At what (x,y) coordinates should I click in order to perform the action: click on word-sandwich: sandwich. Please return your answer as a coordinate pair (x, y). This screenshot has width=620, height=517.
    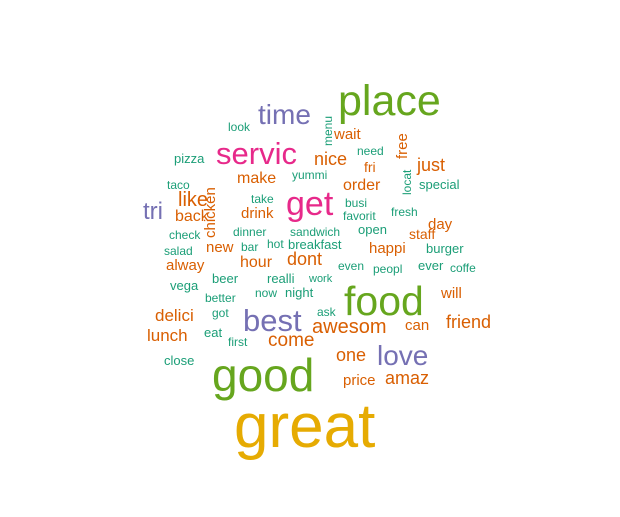
    Looking at the image, I should click on (315, 232).